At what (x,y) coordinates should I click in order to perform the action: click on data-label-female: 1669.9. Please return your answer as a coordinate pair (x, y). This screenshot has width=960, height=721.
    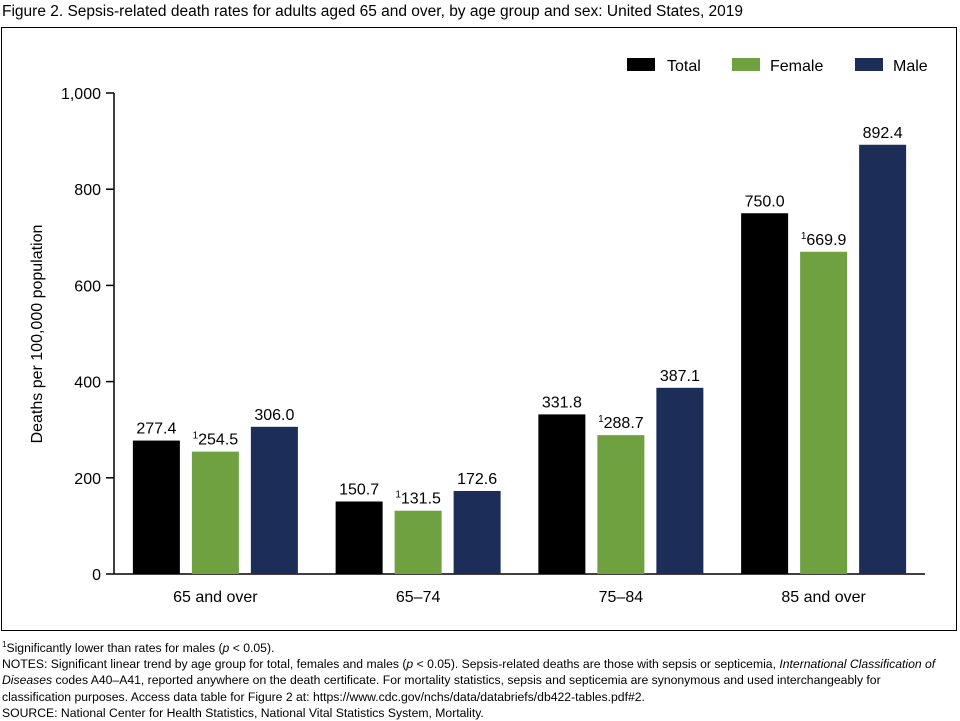
    Looking at the image, I should click on (824, 240).